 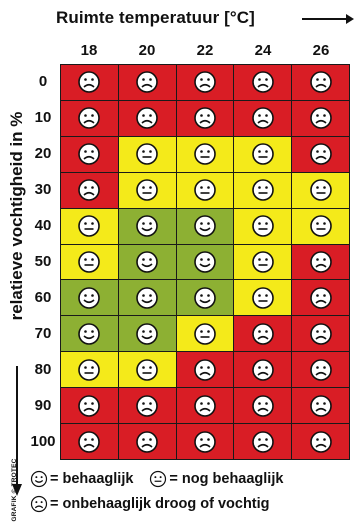 I want to click on row-label-90: 90, so click(x=43, y=405).